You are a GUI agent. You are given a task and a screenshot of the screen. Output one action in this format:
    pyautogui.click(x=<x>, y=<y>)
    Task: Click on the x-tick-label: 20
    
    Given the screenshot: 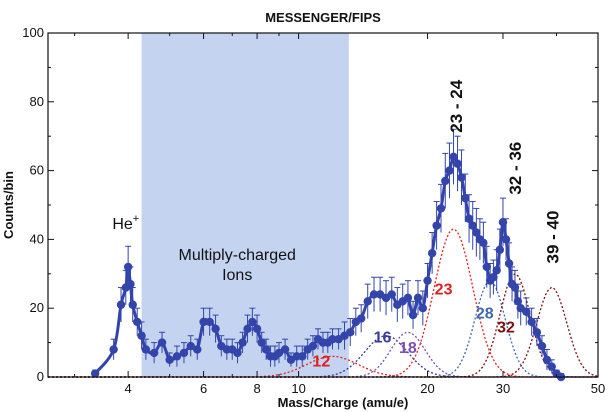 What is the action you would take?
    pyautogui.click(x=427, y=388)
    